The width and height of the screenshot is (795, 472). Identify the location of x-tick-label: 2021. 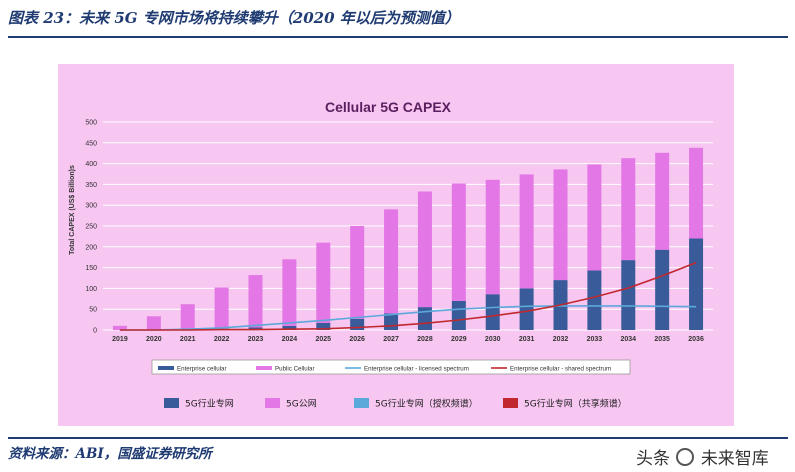
(188, 339).